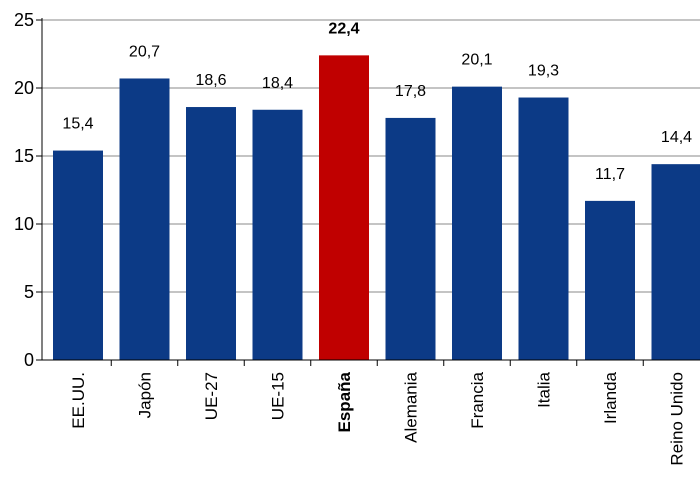 The height and width of the screenshot is (481, 700). I want to click on data-label: 11,7, so click(610, 174).